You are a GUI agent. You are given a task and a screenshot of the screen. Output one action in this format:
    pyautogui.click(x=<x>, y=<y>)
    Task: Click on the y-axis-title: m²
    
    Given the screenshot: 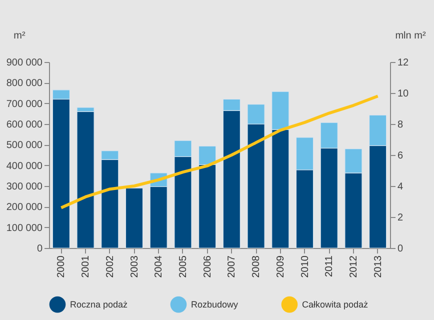 What is the action you would take?
    pyautogui.click(x=20, y=36)
    